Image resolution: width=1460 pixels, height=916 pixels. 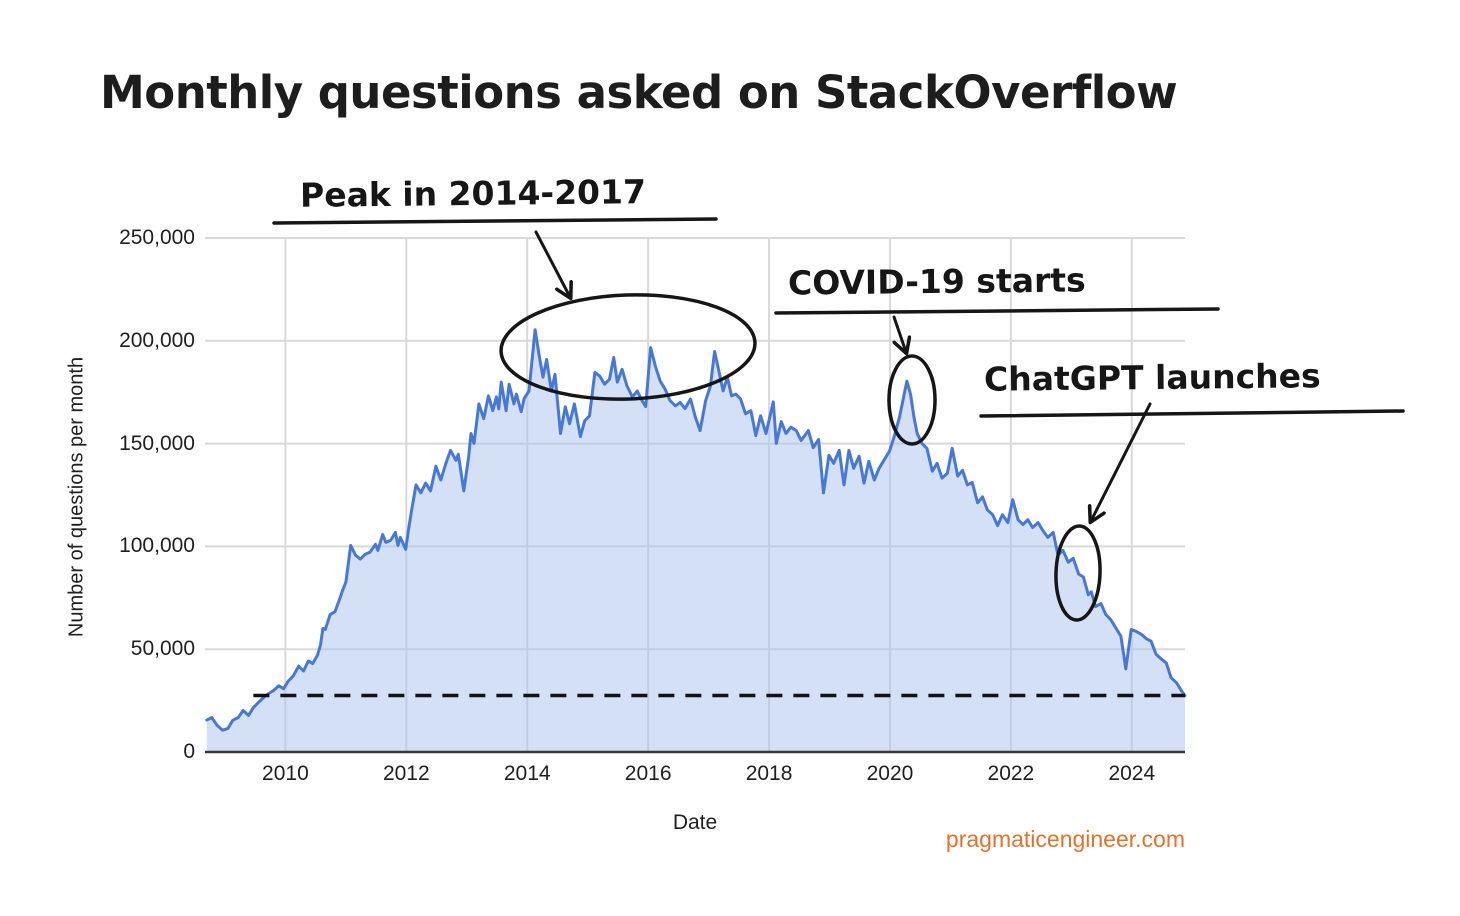 I want to click on x-tick-label: 2012, so click(x=406, y=773).